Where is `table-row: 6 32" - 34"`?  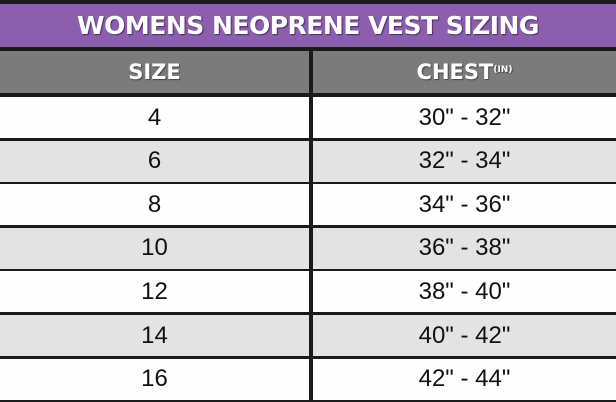 table-row: 6 32" - 34" is located at coordinates (308, 161).